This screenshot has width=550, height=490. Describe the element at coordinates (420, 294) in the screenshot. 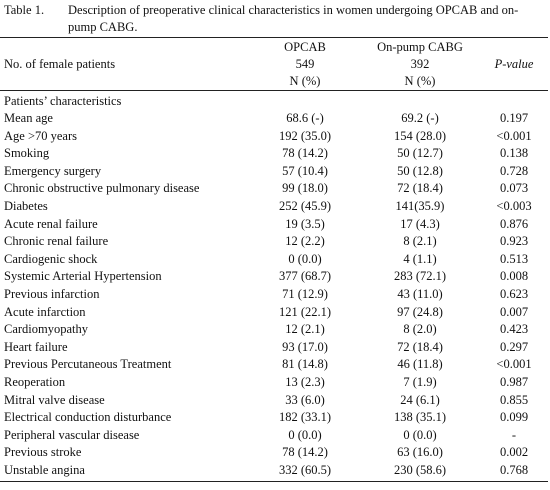

I see `on-pump-cell: 43 (11.0)` at that location.